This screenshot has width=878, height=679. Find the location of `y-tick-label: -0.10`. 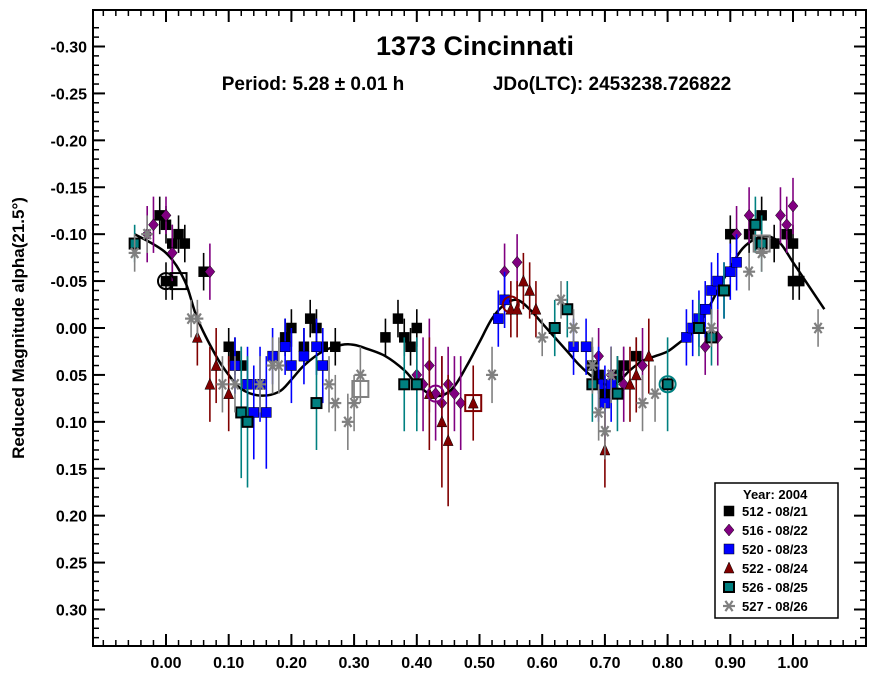

y-tick-label: -0.10 is located at coordinates (69, 235).